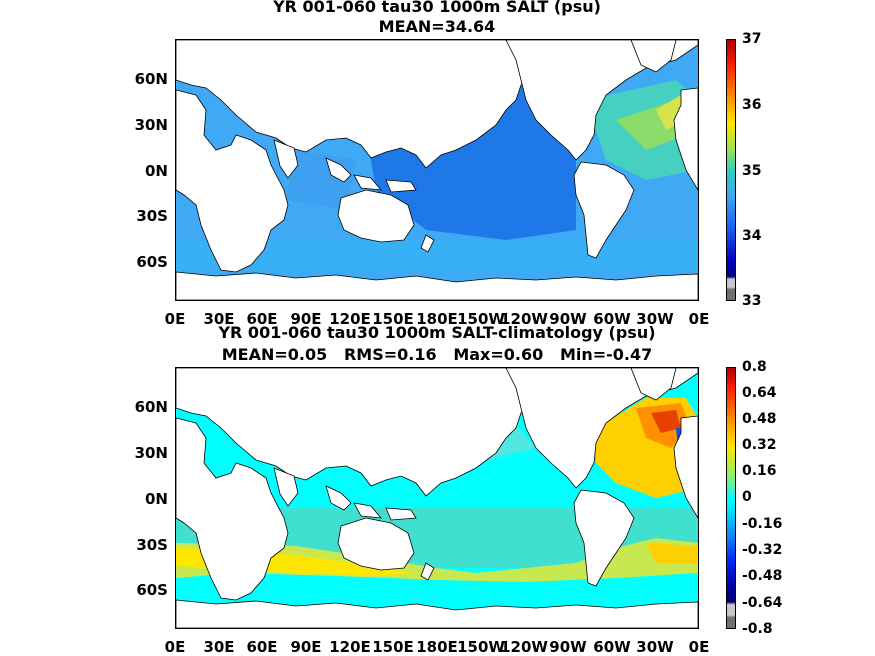 The height and width of the screenshot is (656, 875). Describe the element at coordinates (747, 497) in the screenshot. I see `panel2-cbar-label-0: 0` at that location.